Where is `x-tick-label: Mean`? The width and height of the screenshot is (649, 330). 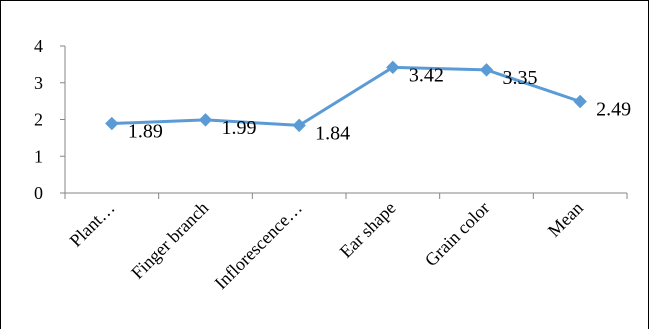 x-tick-label: Mean is located at coordinates (565, 219).